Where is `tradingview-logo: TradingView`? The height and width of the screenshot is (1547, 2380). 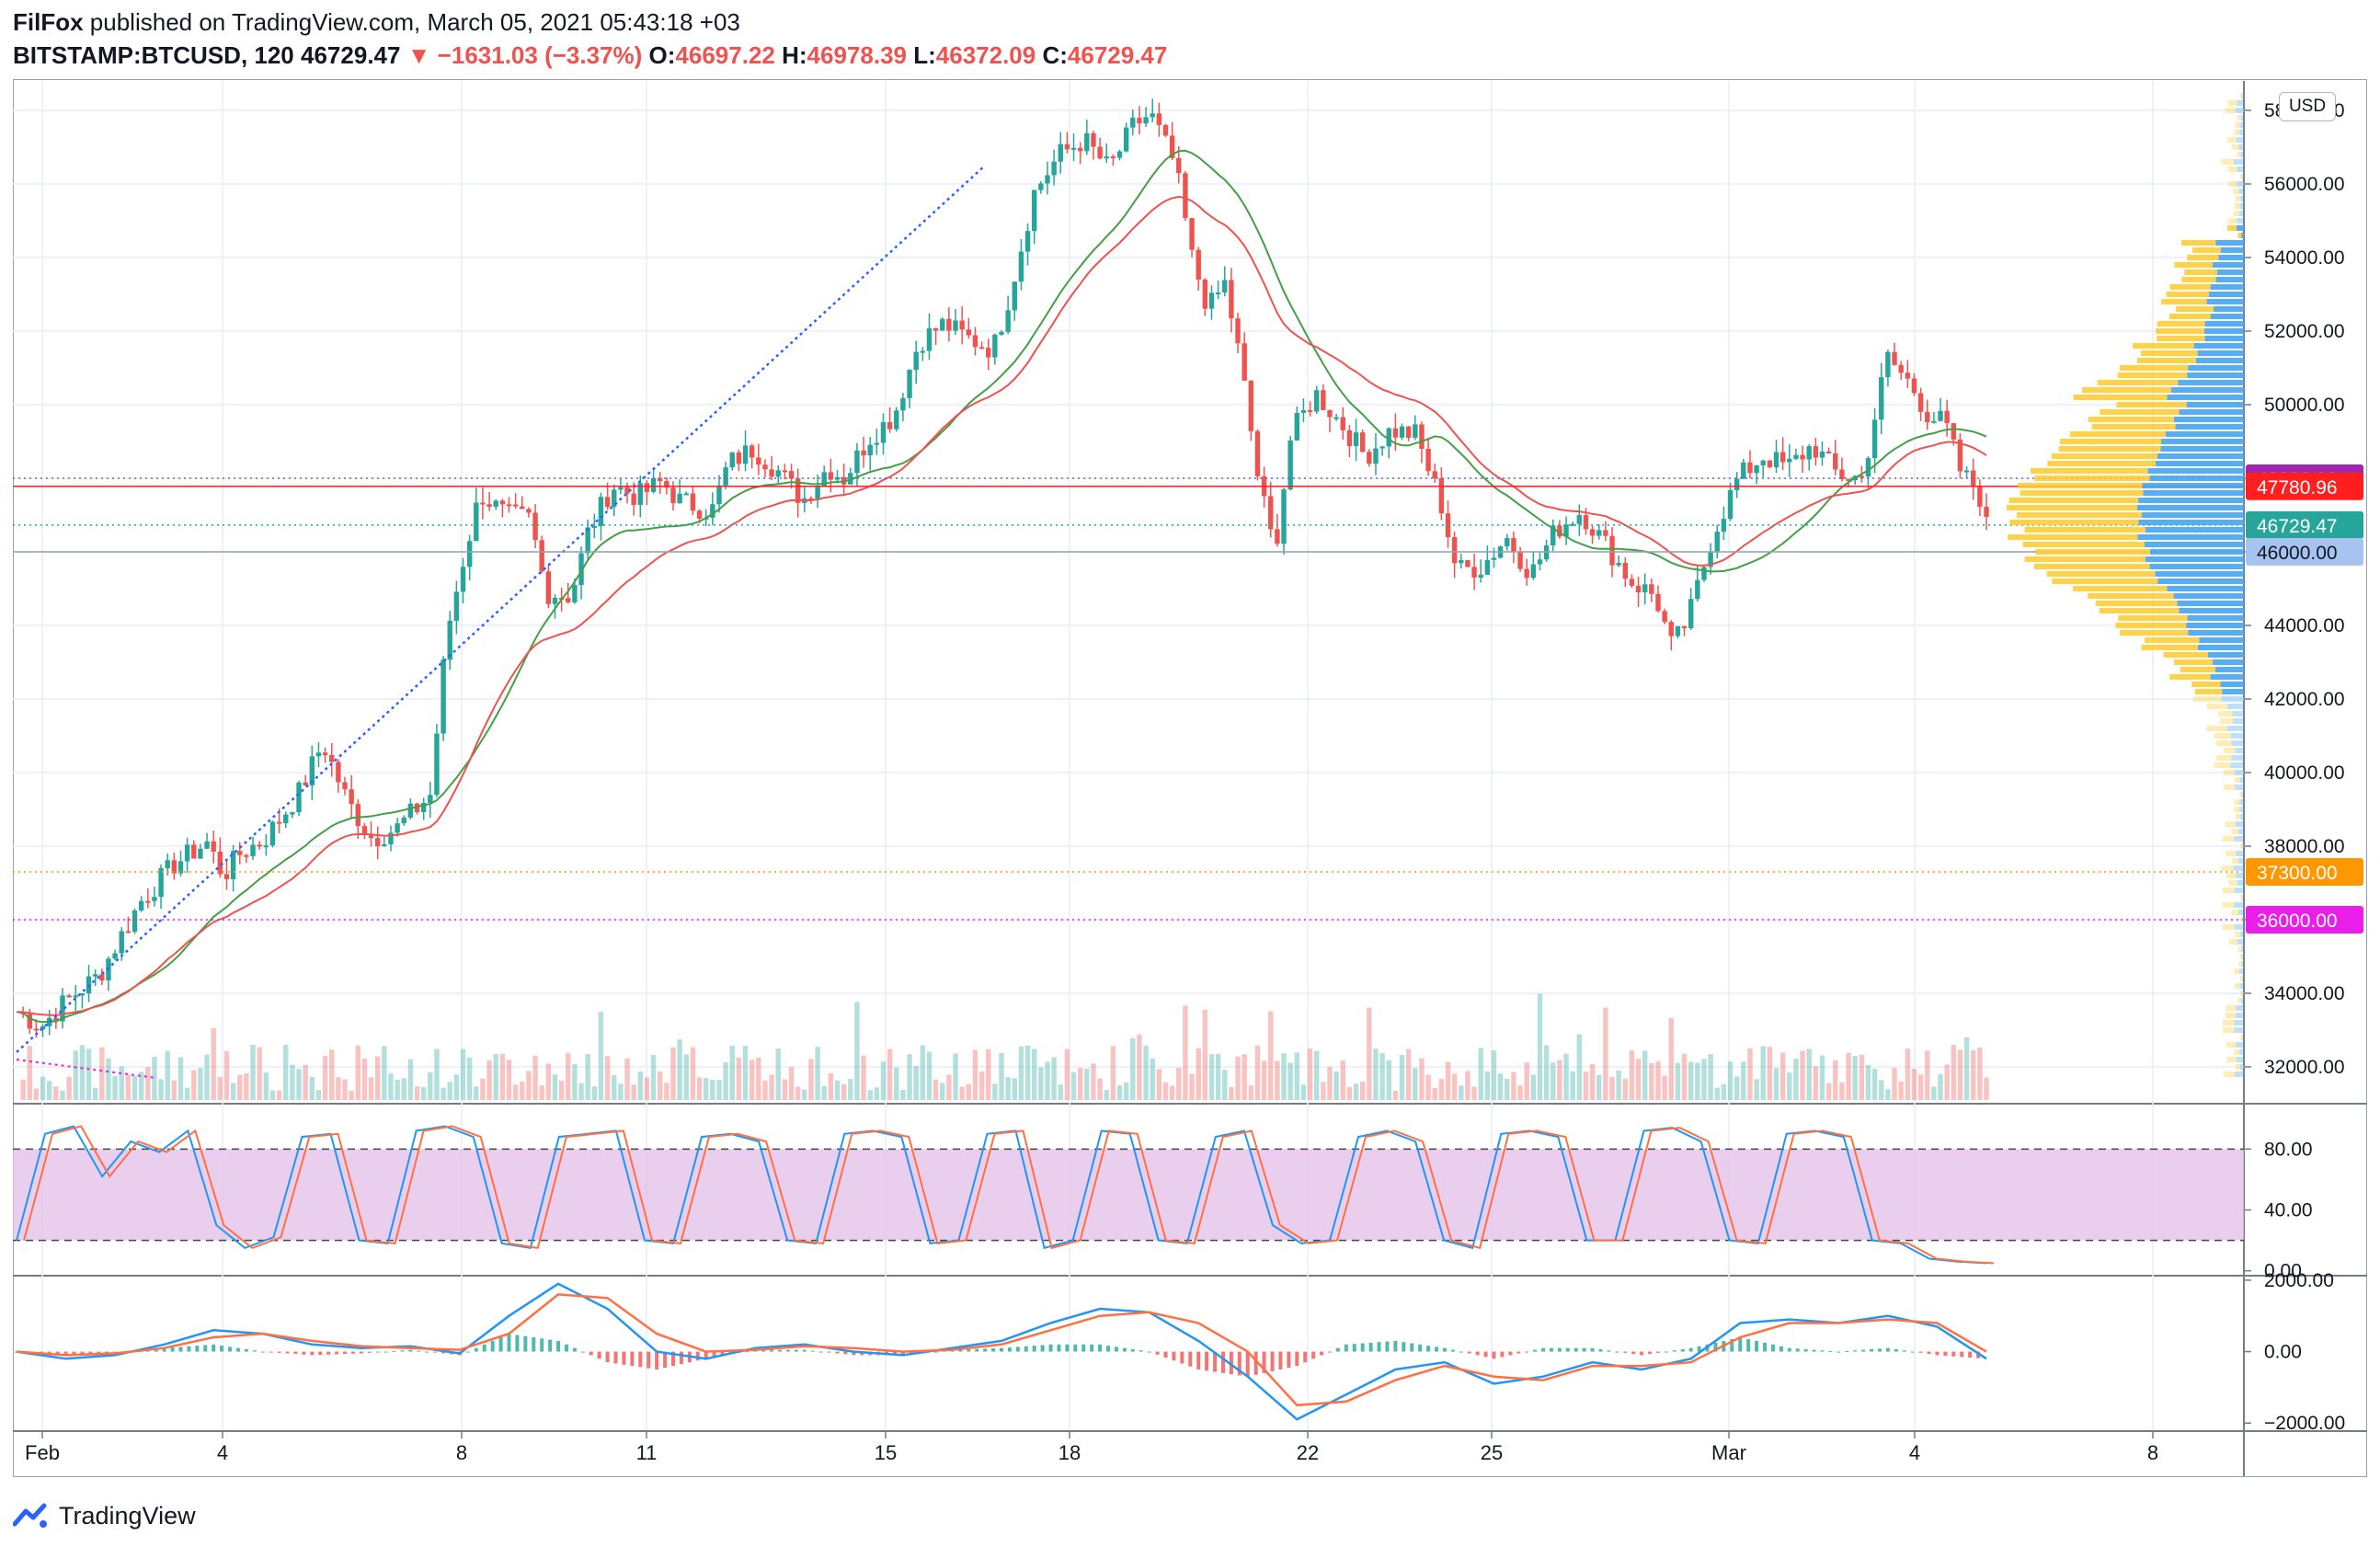 tradingview-logo: TradingView is located at coordinates (104, 1515).